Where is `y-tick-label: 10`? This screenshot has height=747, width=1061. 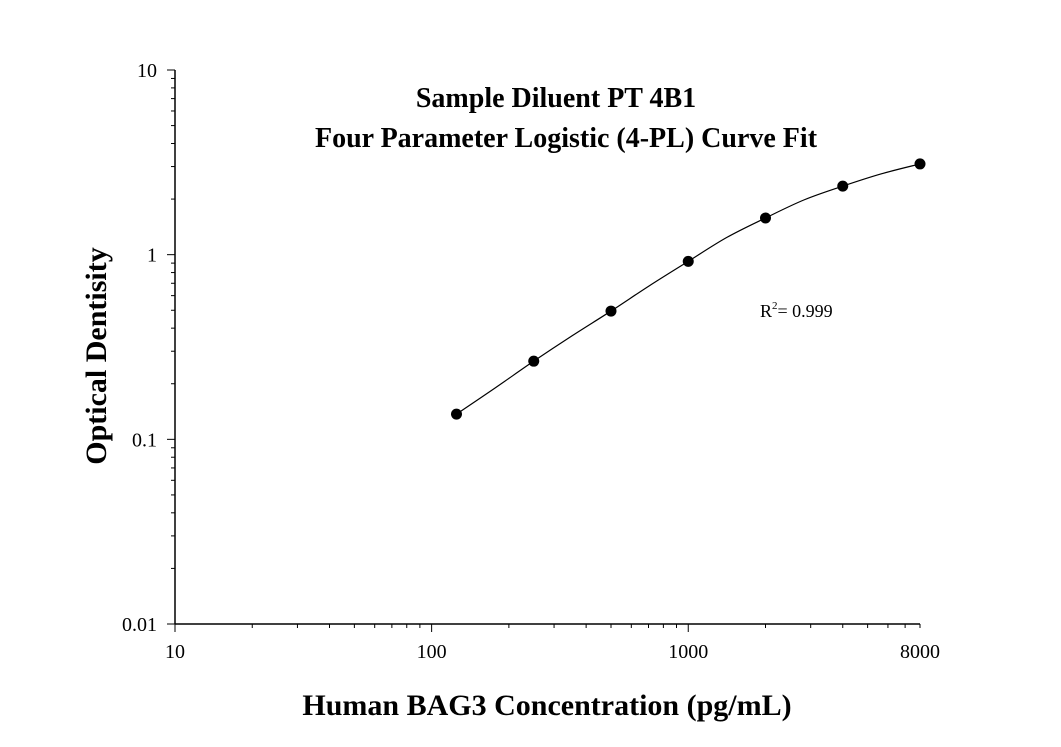 y-tick-label: 10 is located at coordinates (147, 71).